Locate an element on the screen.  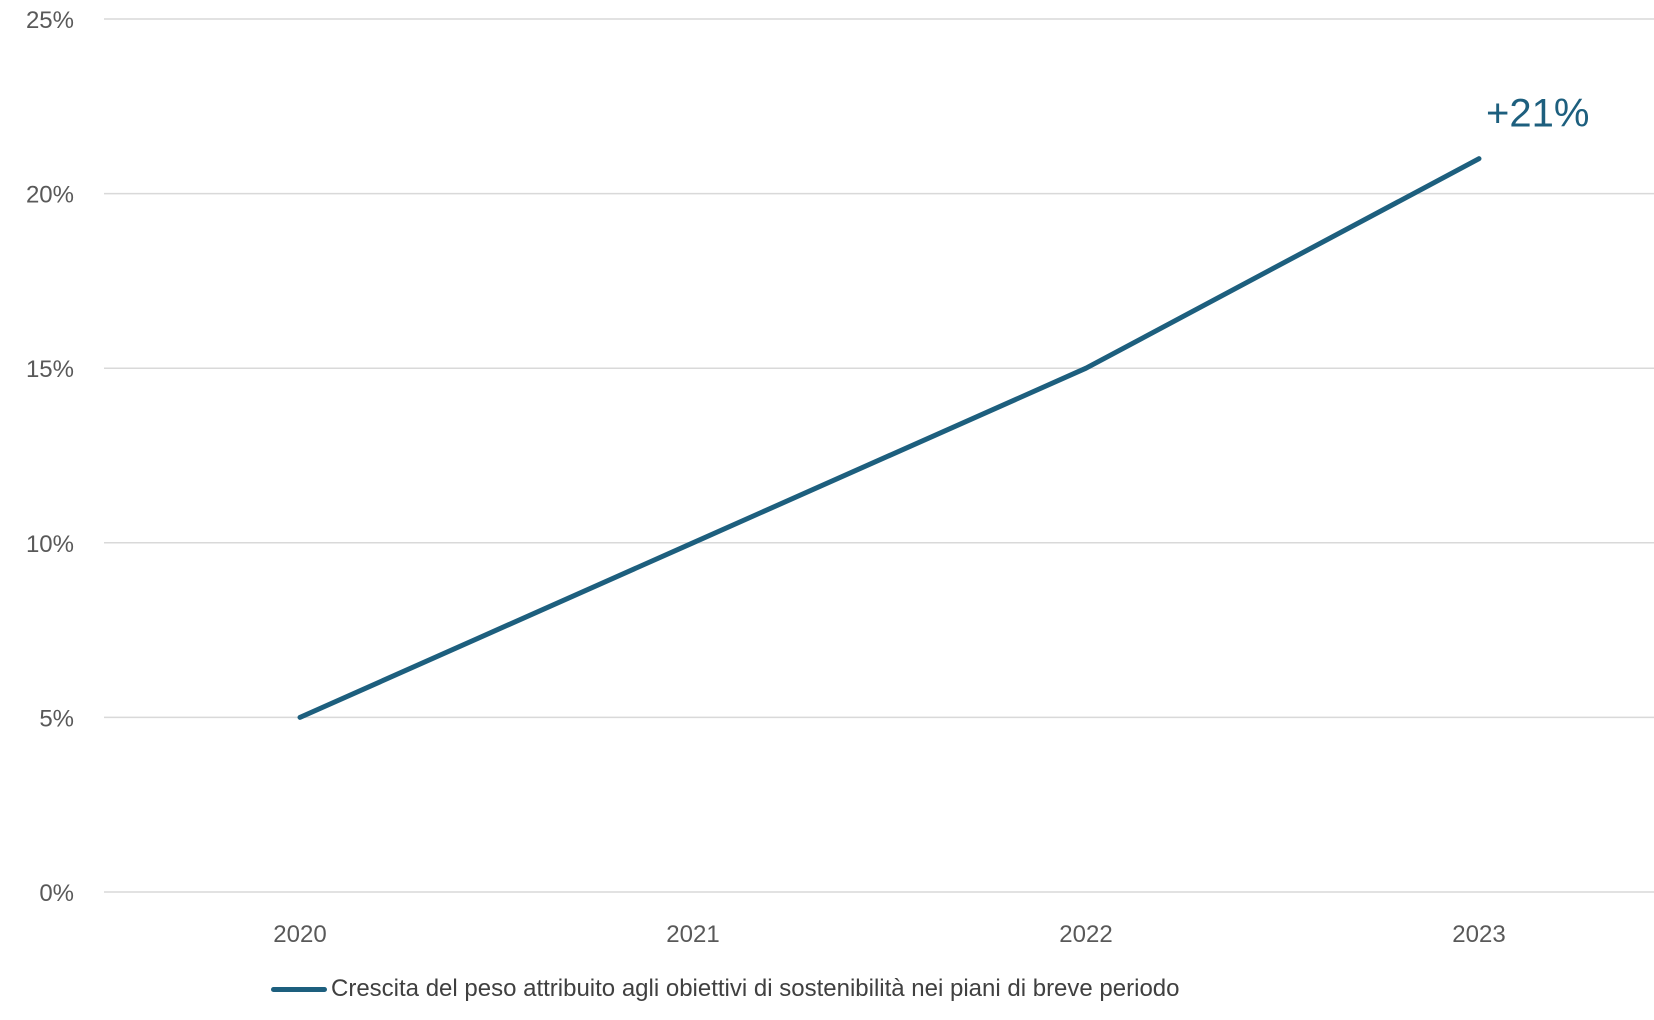
y-tick-label: 20% is located at coordinates (50, 195).